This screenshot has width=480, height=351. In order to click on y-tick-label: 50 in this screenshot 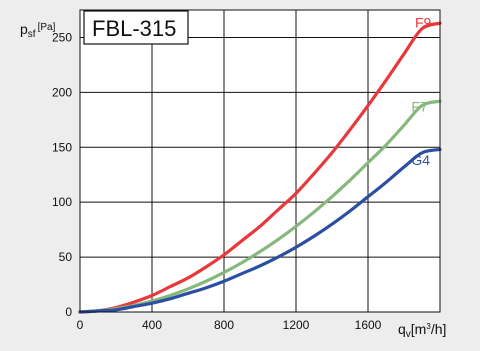, I will do `click(66, 257)`.